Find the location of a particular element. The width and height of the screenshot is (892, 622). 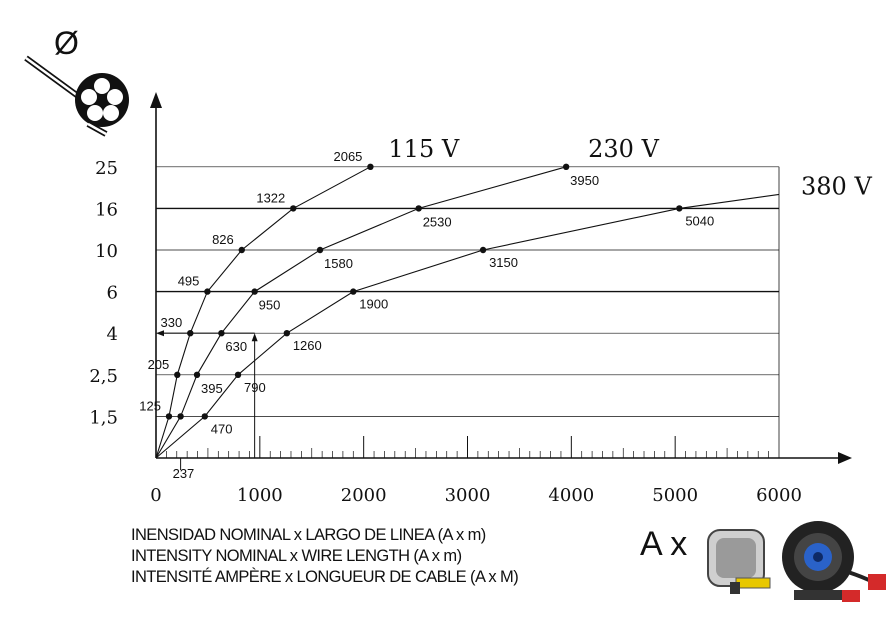

series-line-115v is located at coordinates (263, 312).